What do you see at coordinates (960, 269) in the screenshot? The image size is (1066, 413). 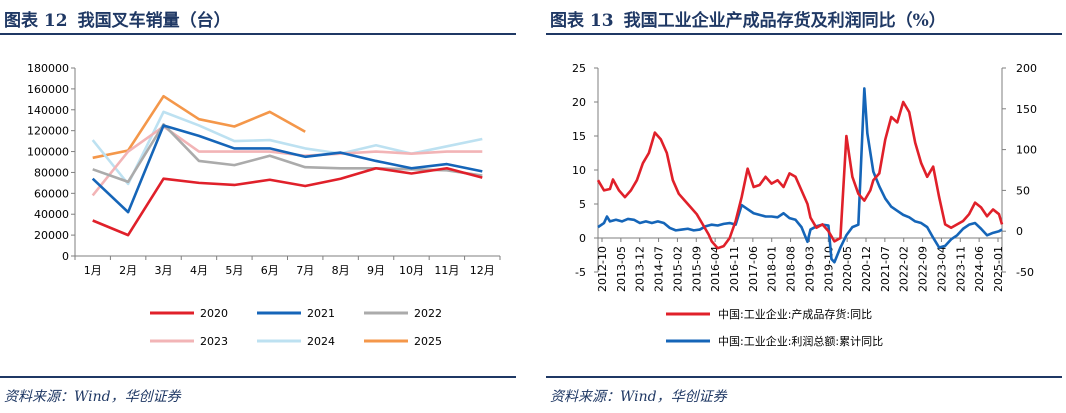 I see `x-tick-label: 2023-11` at bounding box center [960, 269].